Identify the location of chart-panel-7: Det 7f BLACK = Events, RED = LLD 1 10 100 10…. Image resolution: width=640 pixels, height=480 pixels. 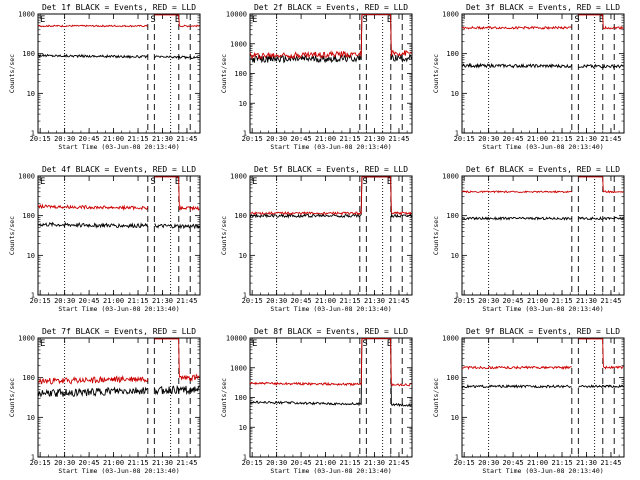
(104, 401).